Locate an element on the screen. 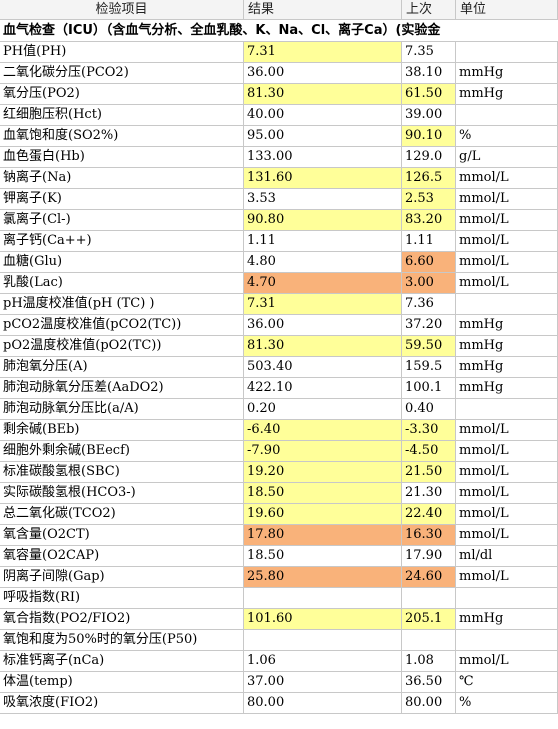 This screenshot has height=729, width=558. column-header-last: 上次 is located at coordinates (429, 9).